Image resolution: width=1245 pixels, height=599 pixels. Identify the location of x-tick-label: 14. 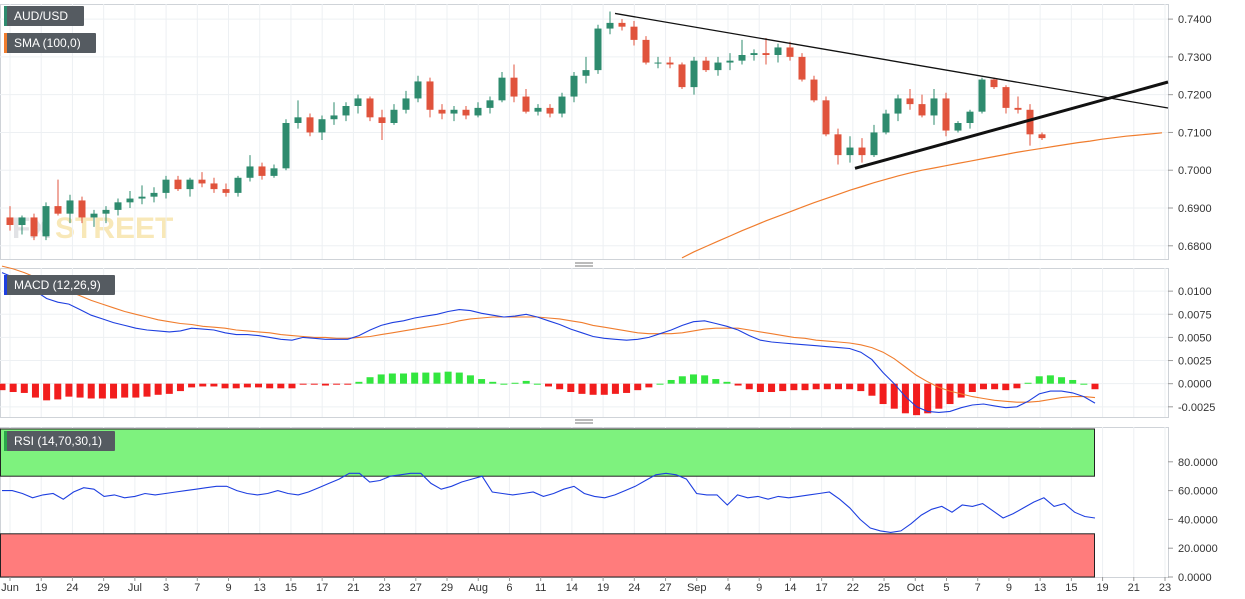
(790, 588).